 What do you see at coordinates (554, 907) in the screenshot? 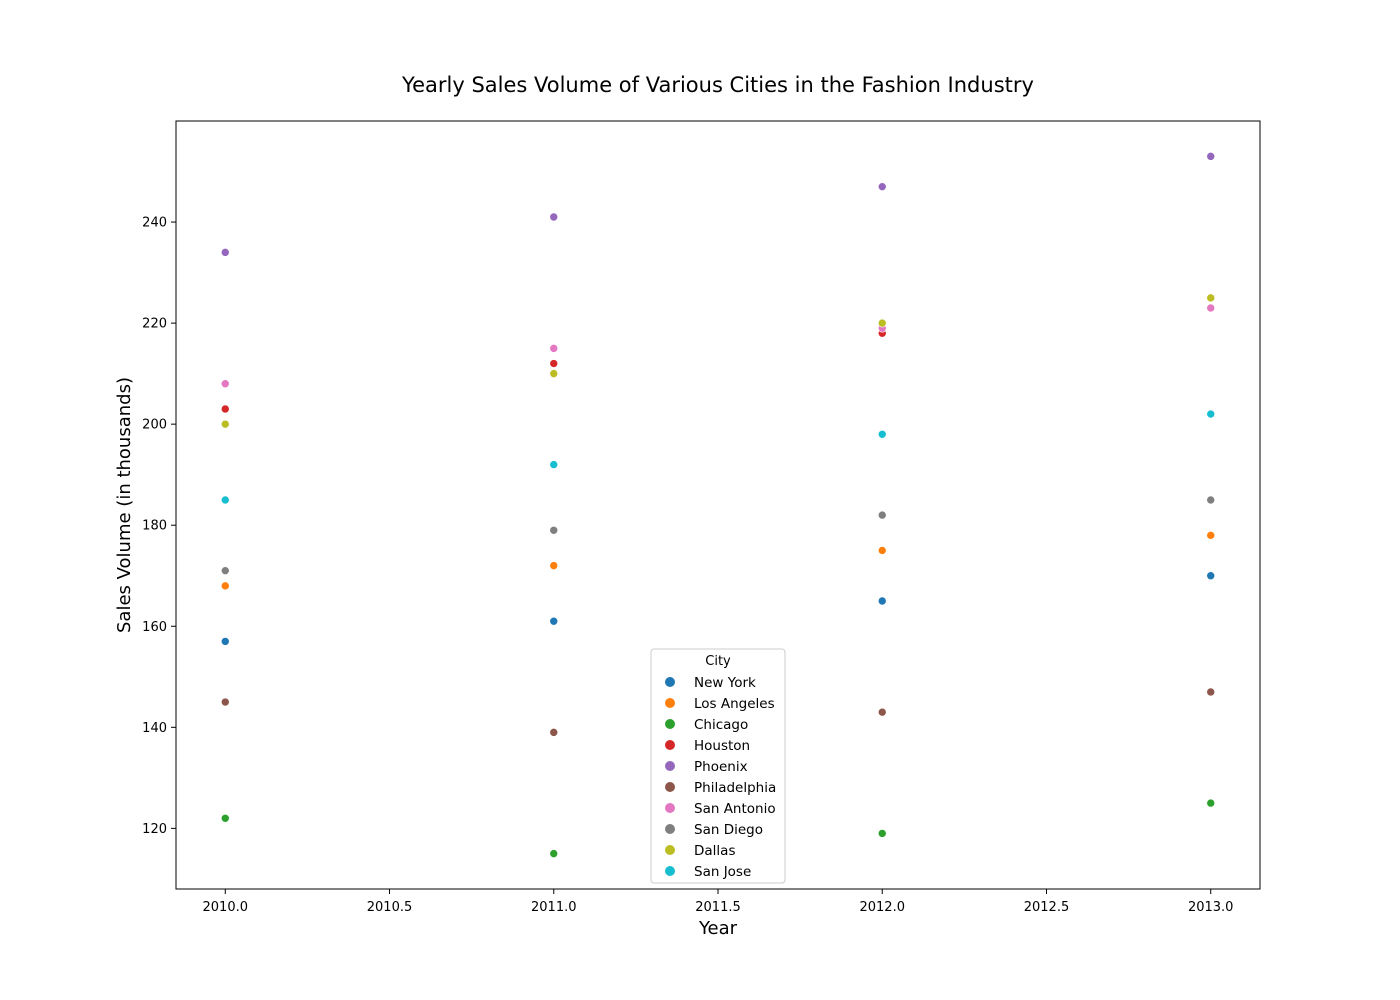
I see `x-tick-label: 2011.0` at bounding box center [554, 907].